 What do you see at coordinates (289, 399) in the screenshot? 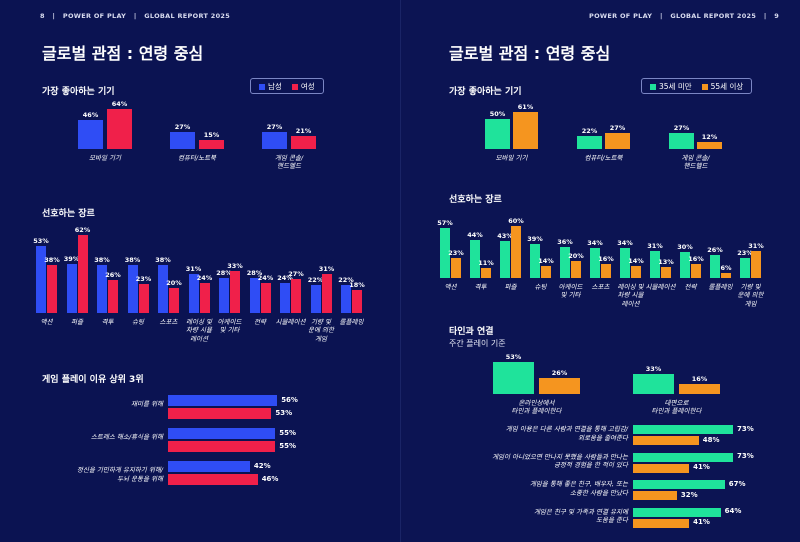
I see `data-label: 56%` at bounding box center [289, 399].